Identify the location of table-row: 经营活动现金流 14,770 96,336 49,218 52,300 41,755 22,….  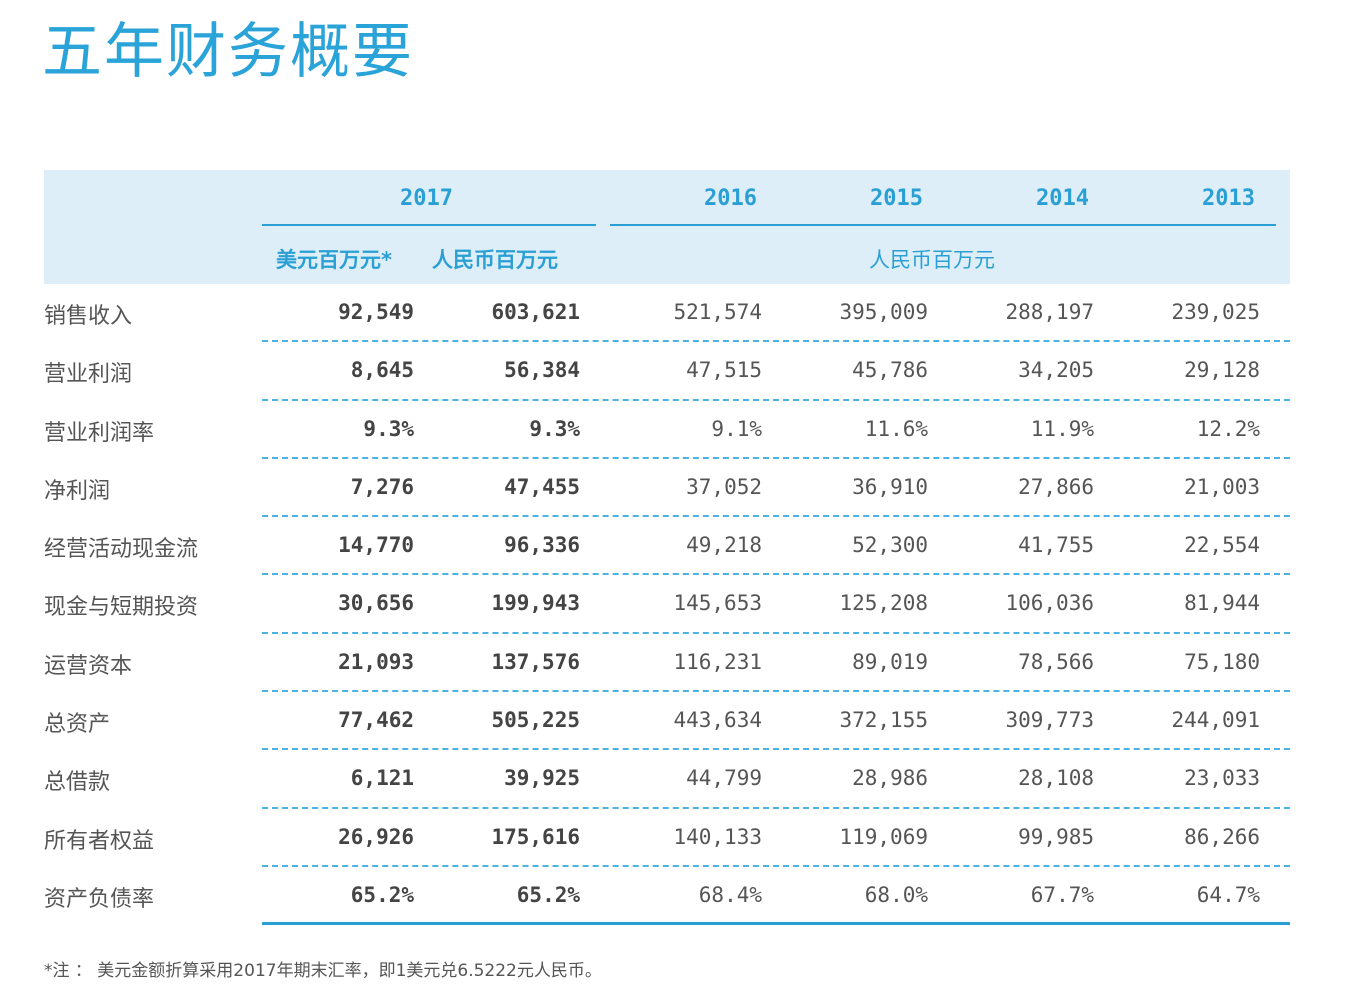
(667, 546).